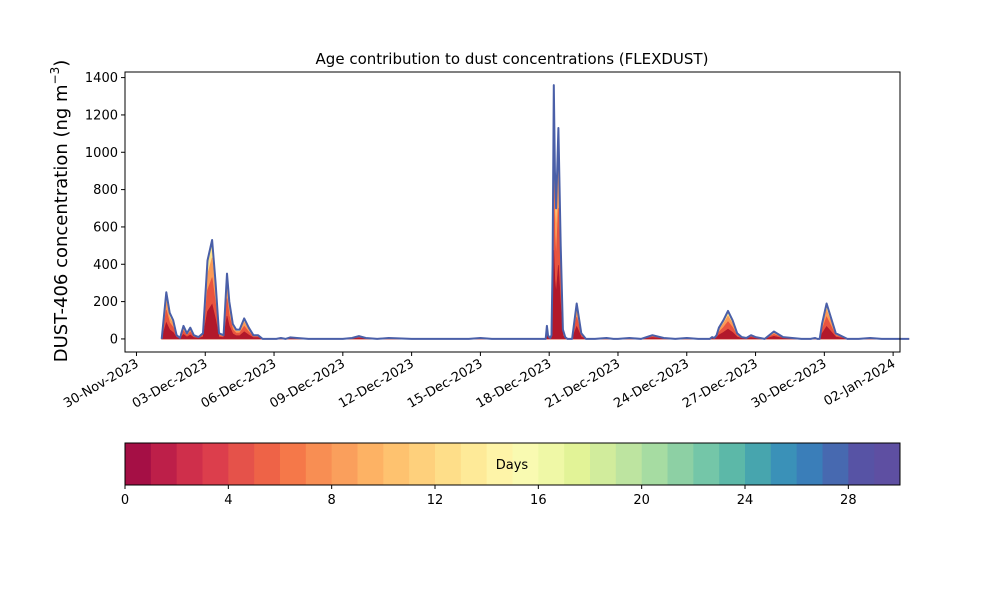  I want to click on y-tick-label-0: 0, so click(114, 339).